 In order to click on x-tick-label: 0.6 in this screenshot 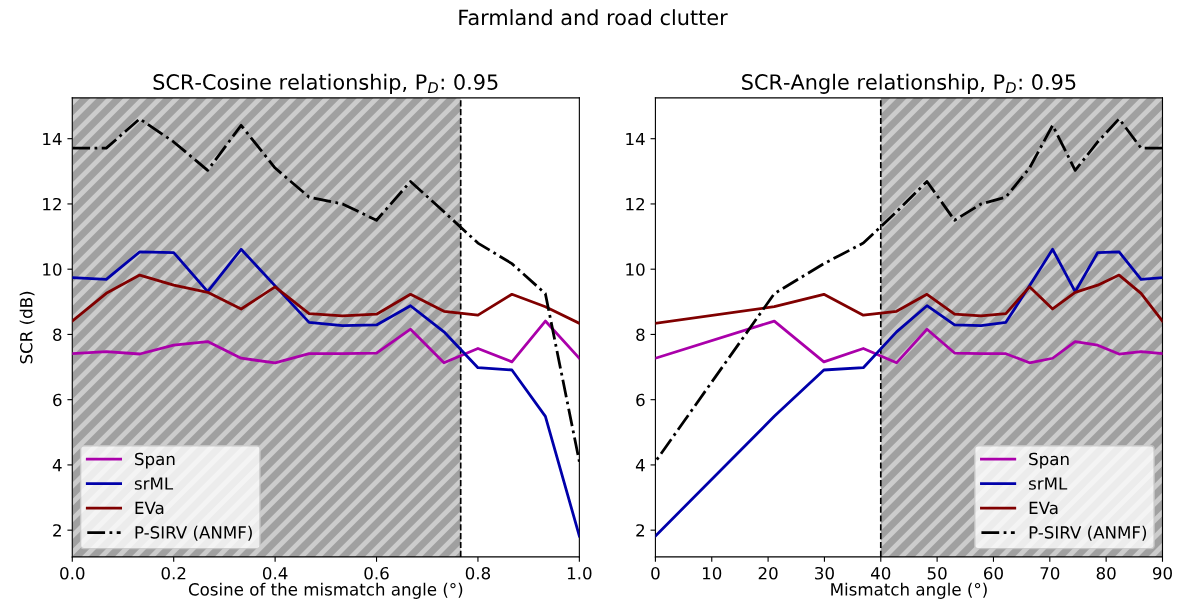, I will do `click(376, 573)`.